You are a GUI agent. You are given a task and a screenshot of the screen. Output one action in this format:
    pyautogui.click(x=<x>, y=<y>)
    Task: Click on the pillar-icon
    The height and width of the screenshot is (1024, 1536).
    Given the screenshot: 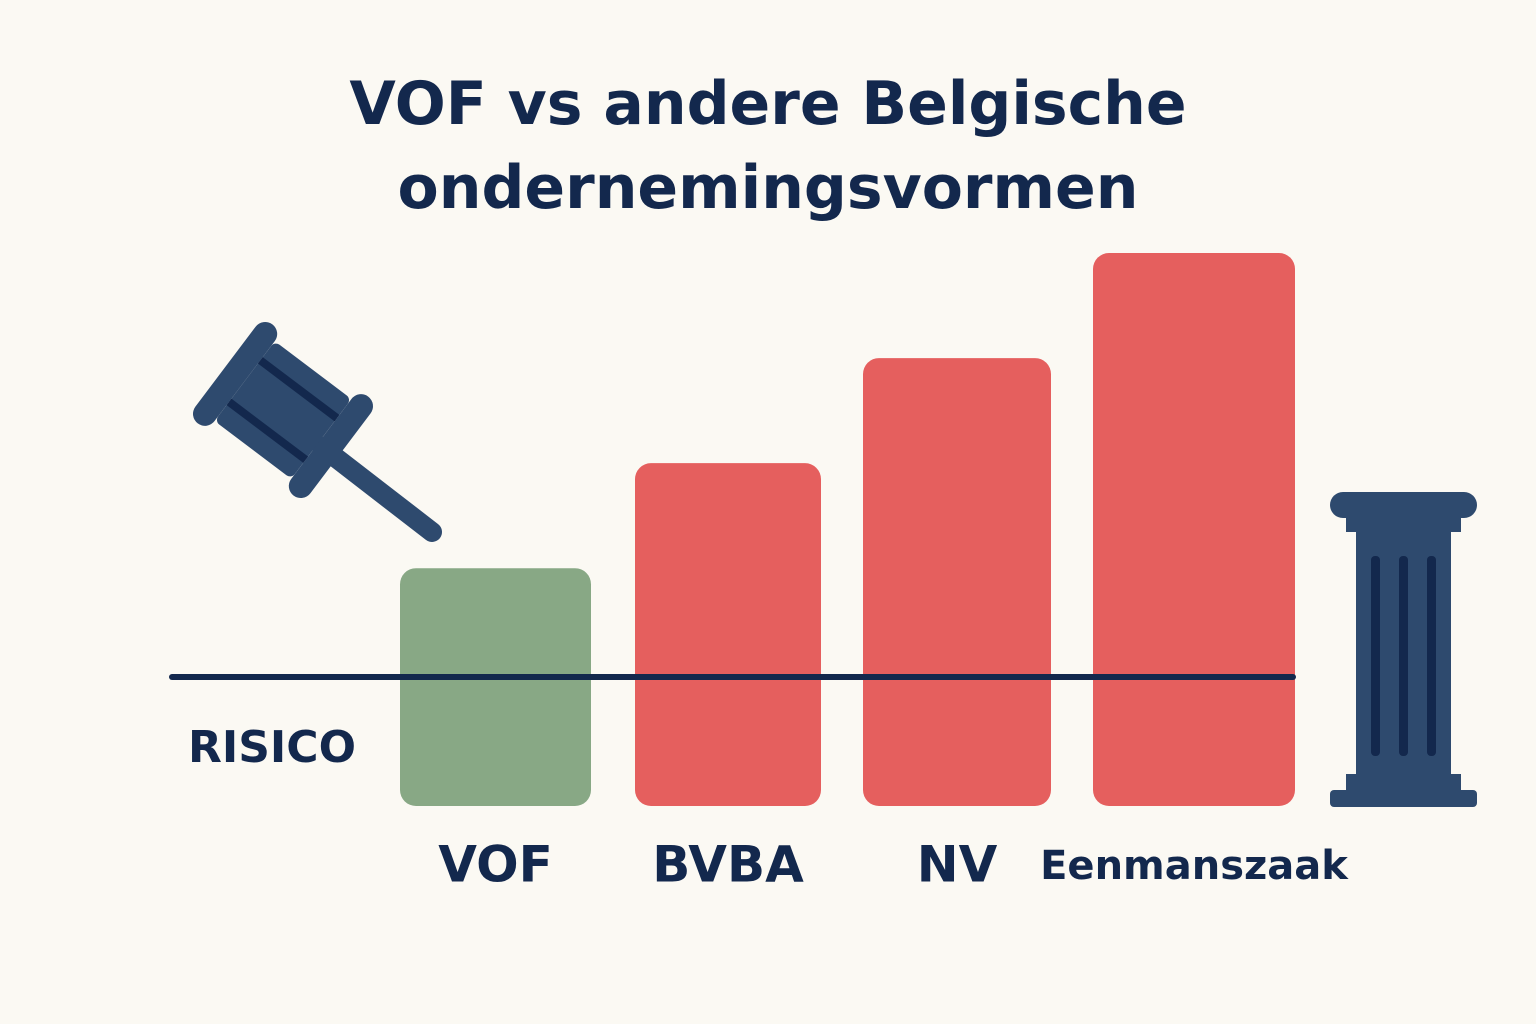 What is the action you would take?
    pyautogui.click(x=1403, y=649)
    